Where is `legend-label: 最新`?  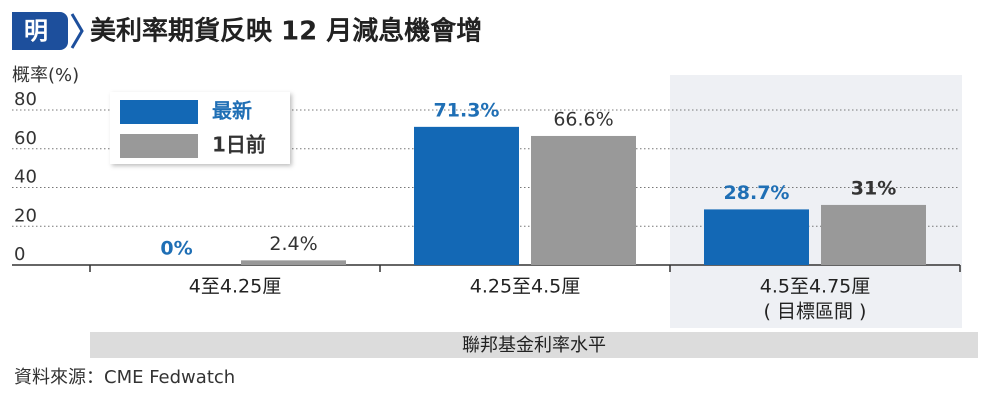 legend-label: 最新 is located at coordinates (232, 111).